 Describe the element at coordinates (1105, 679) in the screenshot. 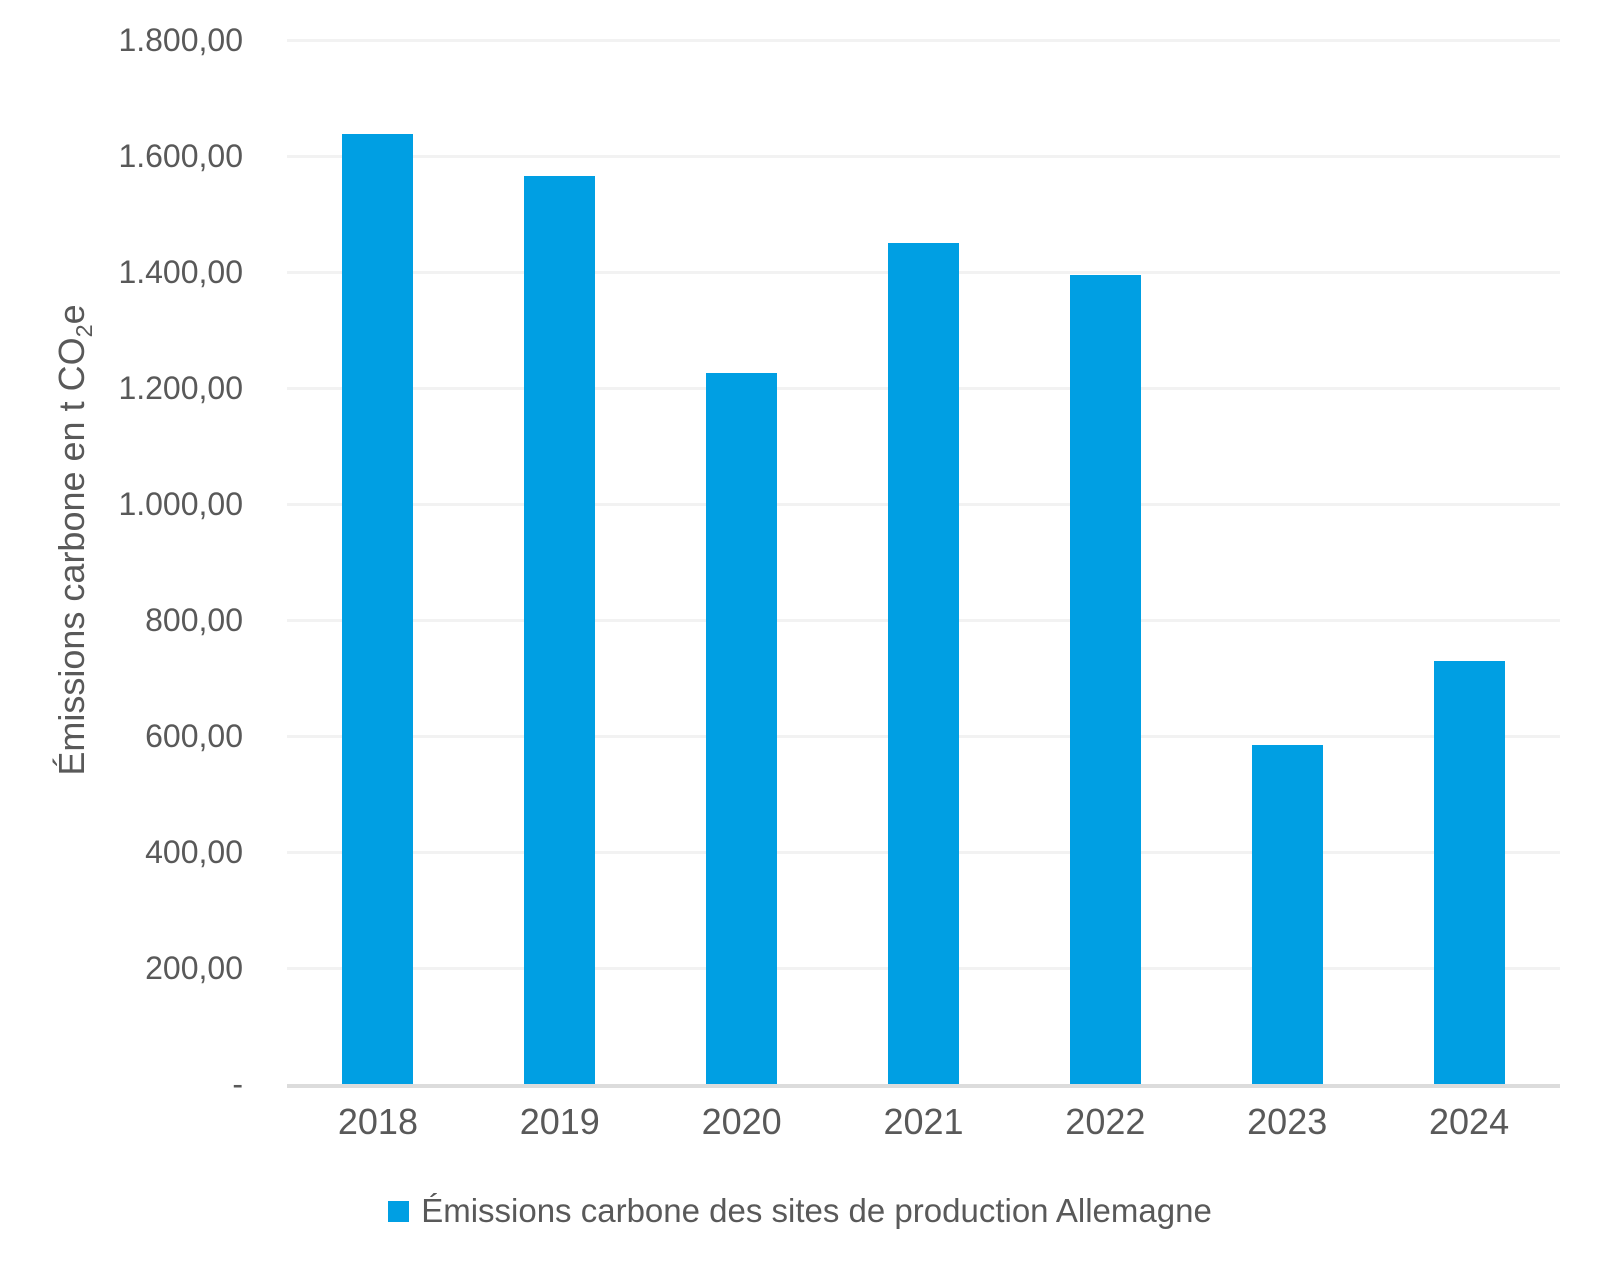

I see `bar-2022` at that location.